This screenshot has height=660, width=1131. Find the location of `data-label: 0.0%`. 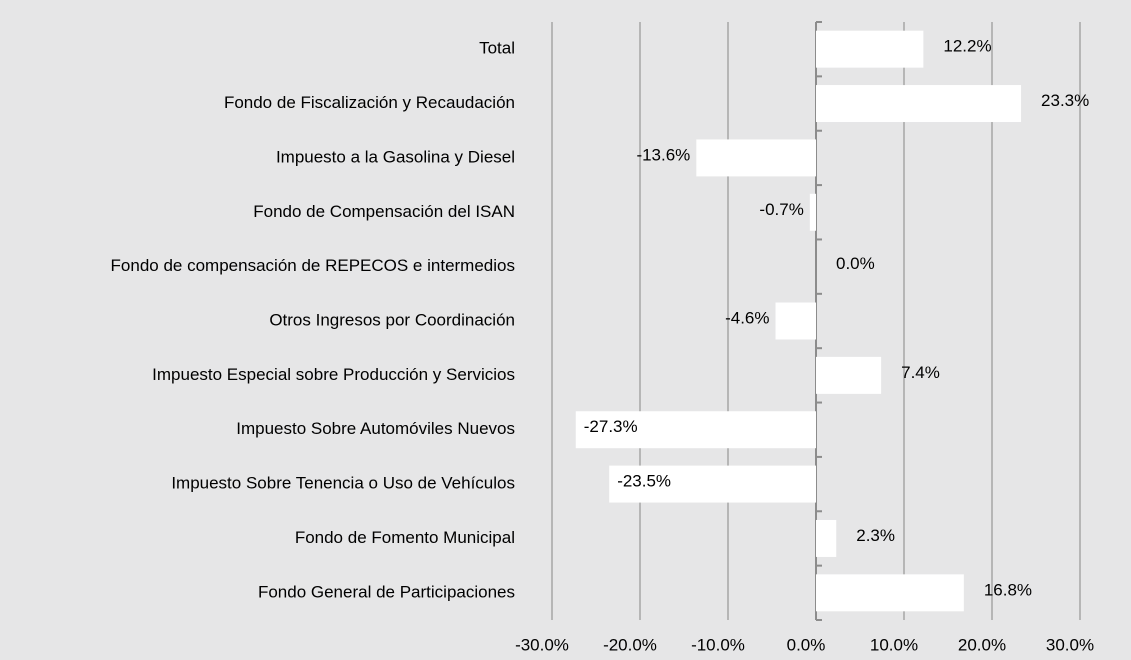

data-label: 0.0% is located at coordinates (855, 263).